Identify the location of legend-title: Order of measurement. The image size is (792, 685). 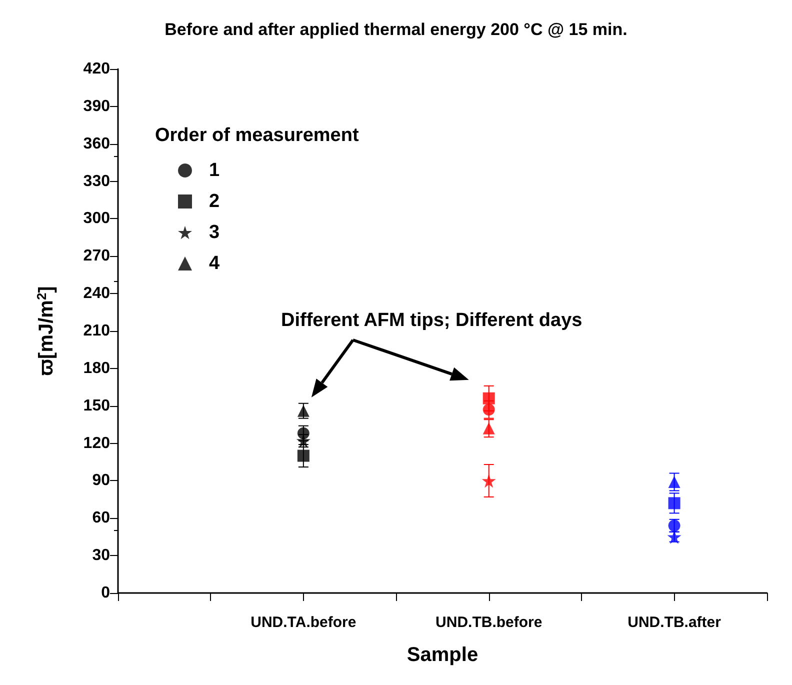
(257, 135).